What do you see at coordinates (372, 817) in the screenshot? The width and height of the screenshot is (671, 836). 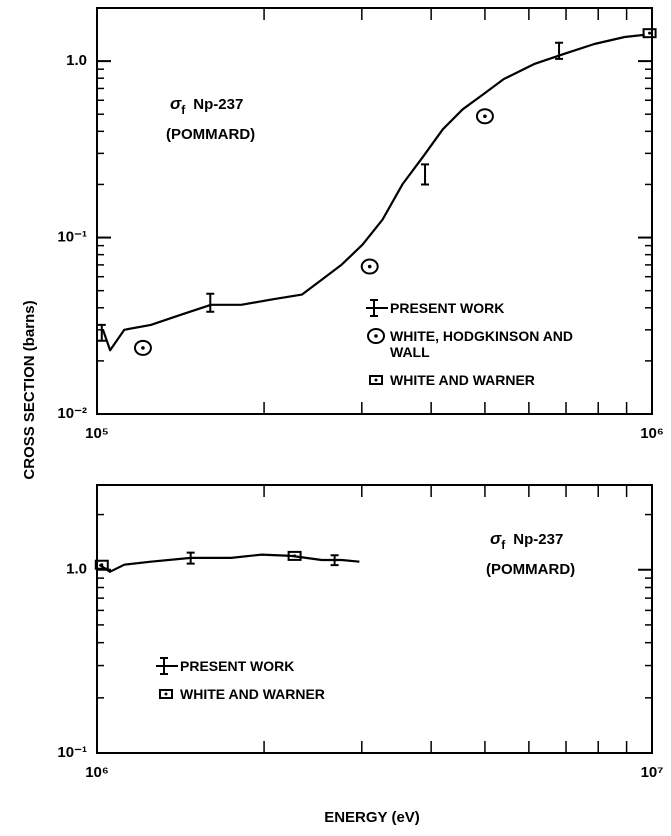 I see `x-axis-label: ENERGY (eV)` at bounding box center [372, 817].